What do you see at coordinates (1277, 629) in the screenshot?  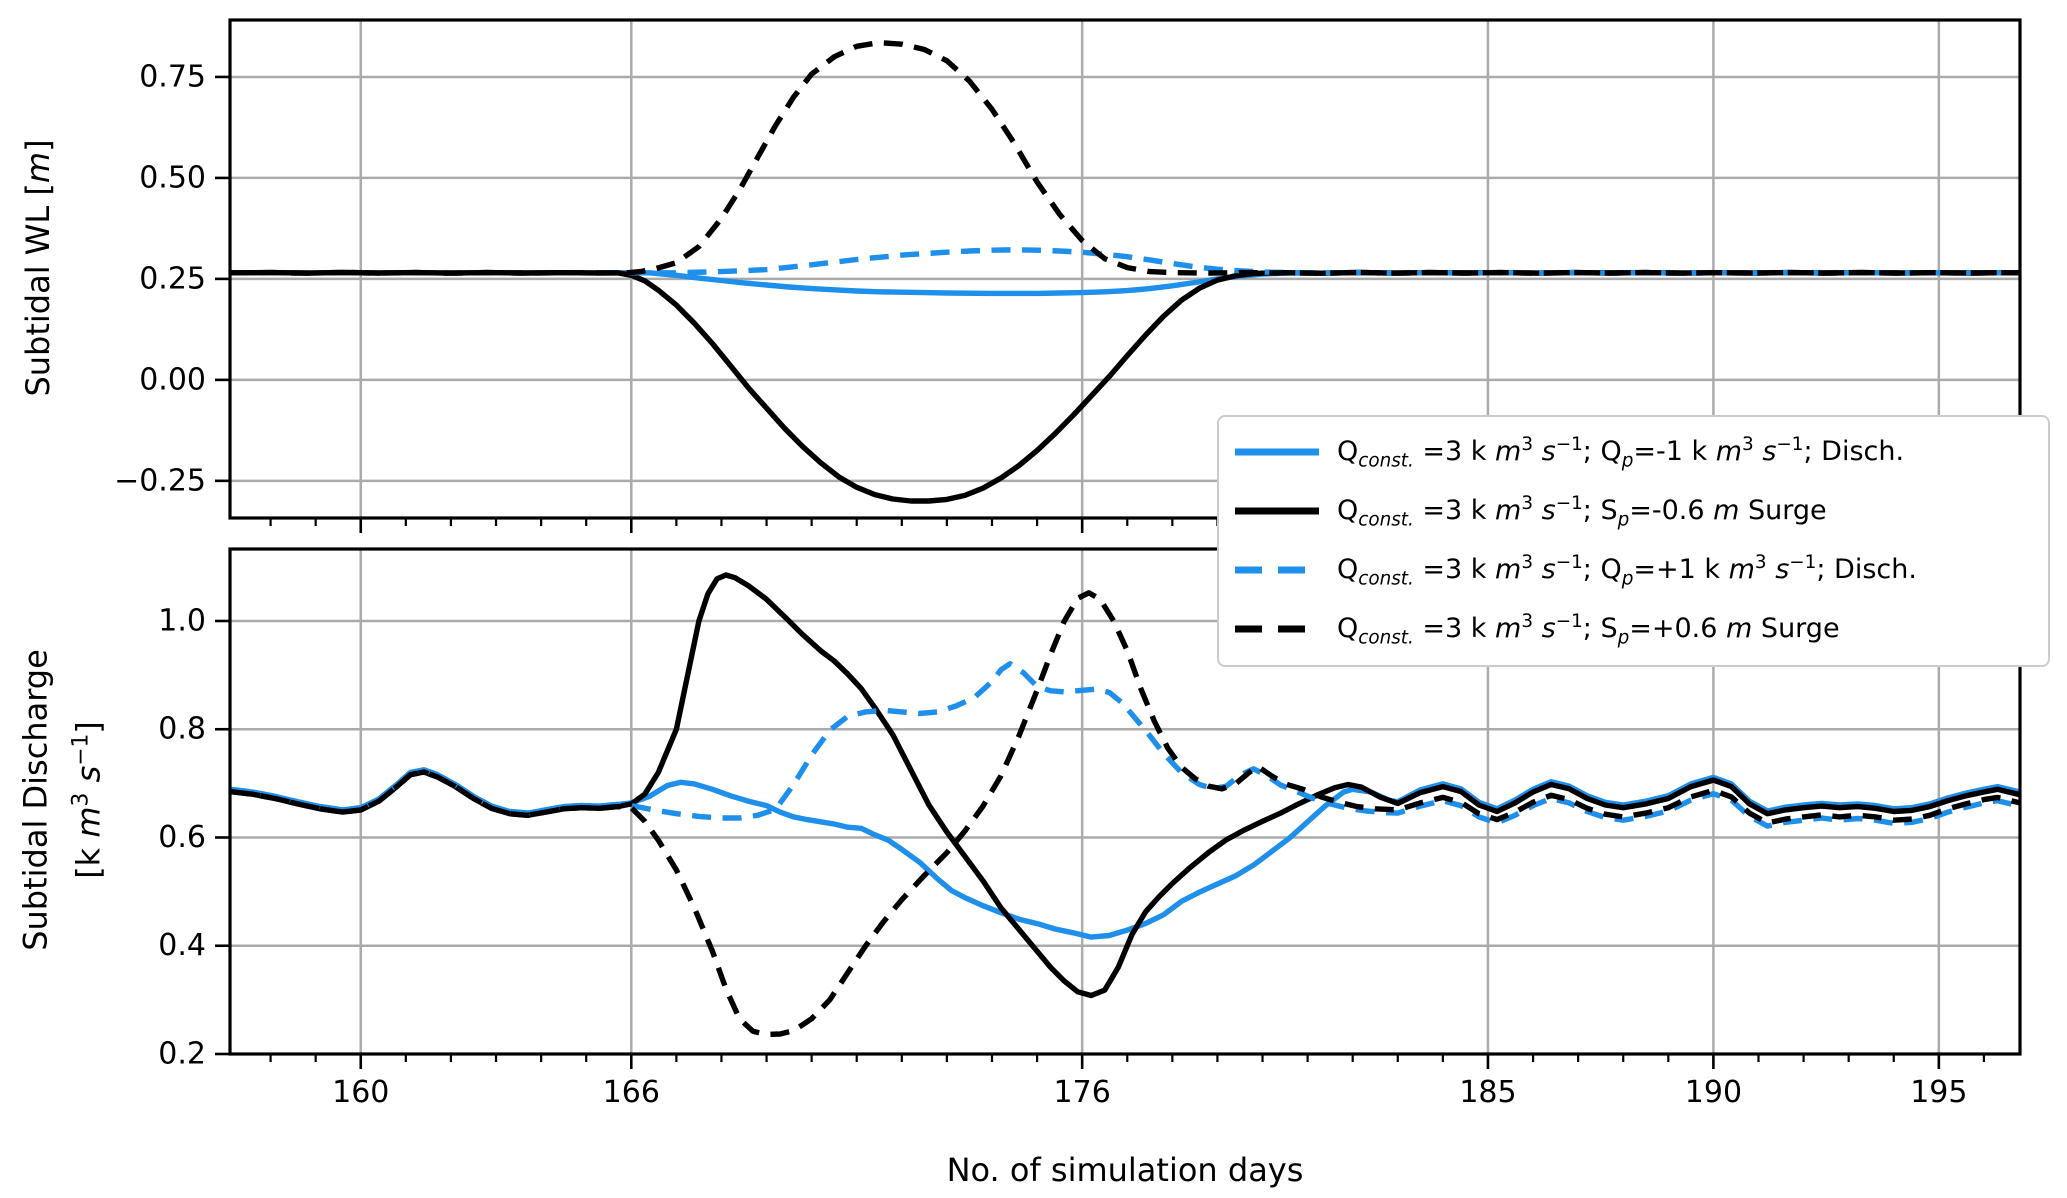 I see `black-dashed-line-sample` at bounding box center [1277, 629].